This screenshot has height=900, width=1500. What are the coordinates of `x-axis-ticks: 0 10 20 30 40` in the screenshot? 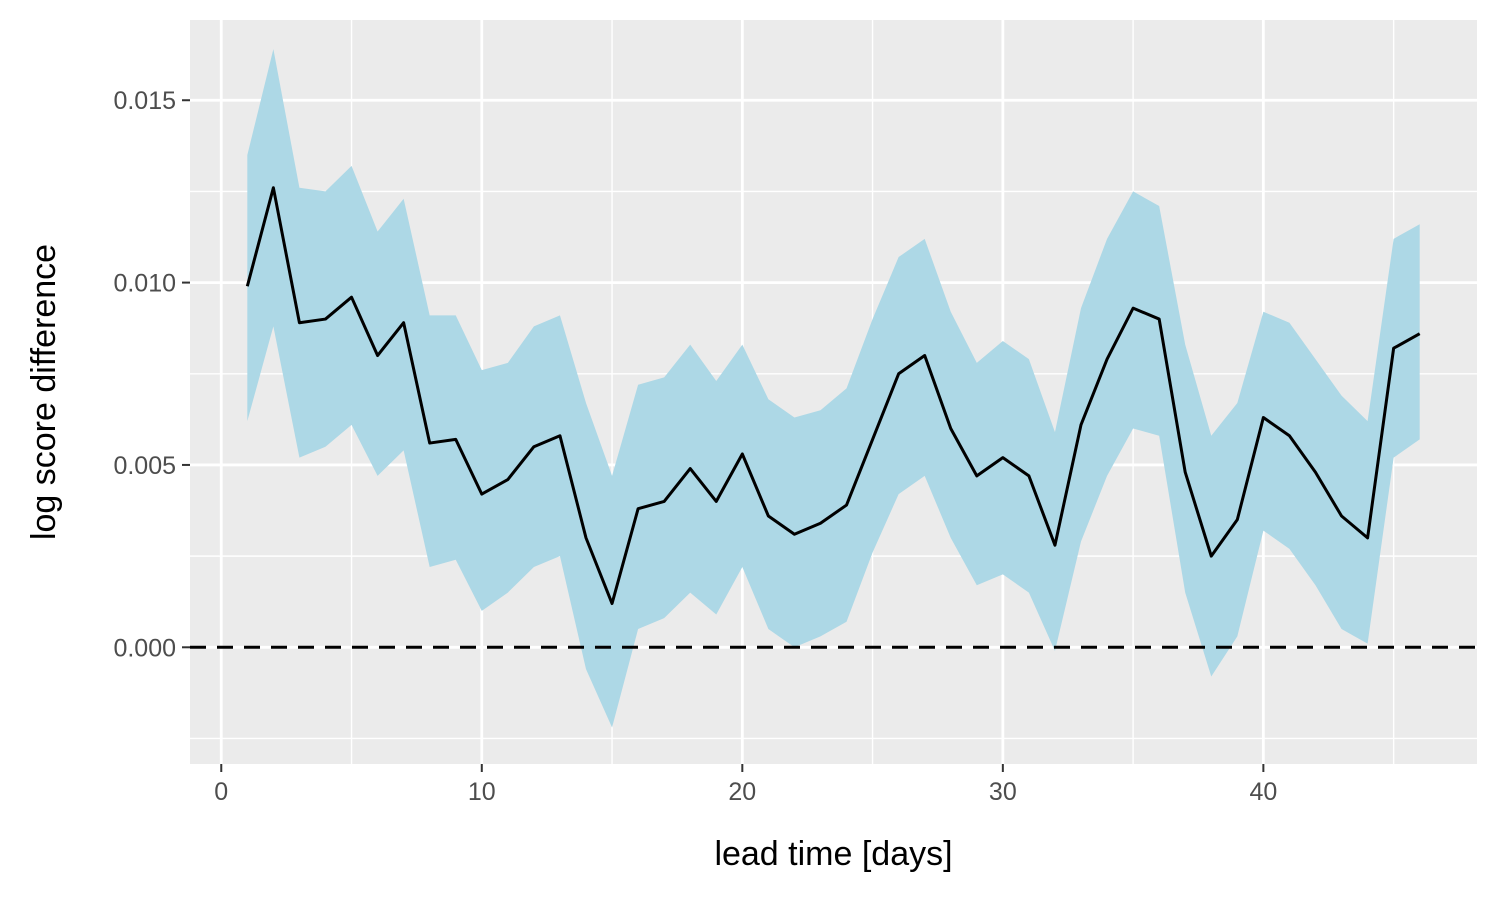 It's located at (745, 785).